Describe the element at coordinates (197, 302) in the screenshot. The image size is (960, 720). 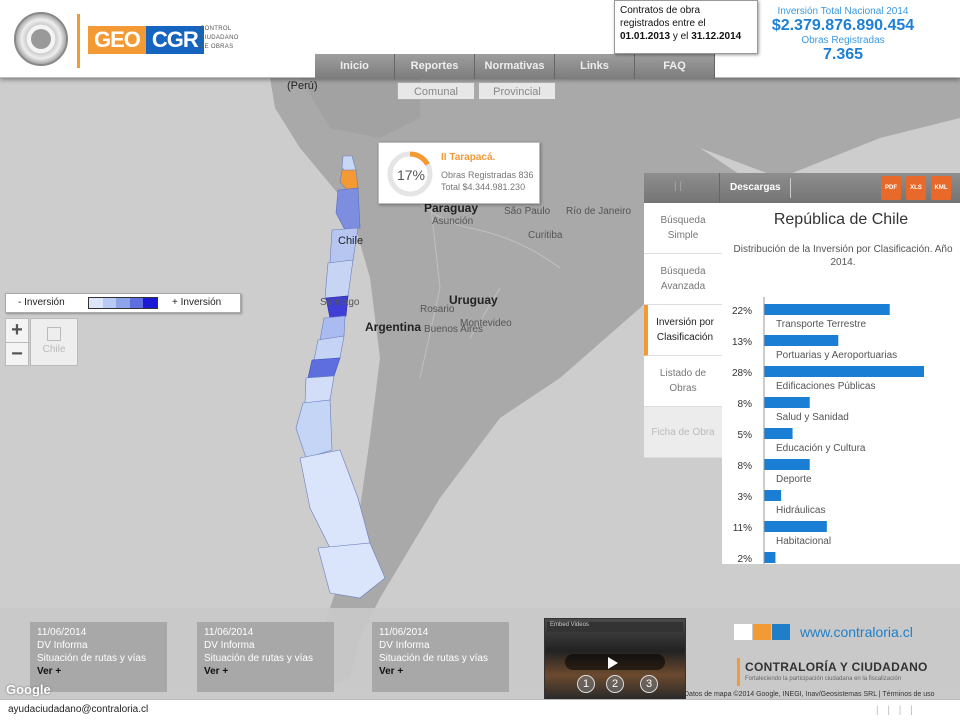
I see `legend-high-label: + Inversión` at that location.